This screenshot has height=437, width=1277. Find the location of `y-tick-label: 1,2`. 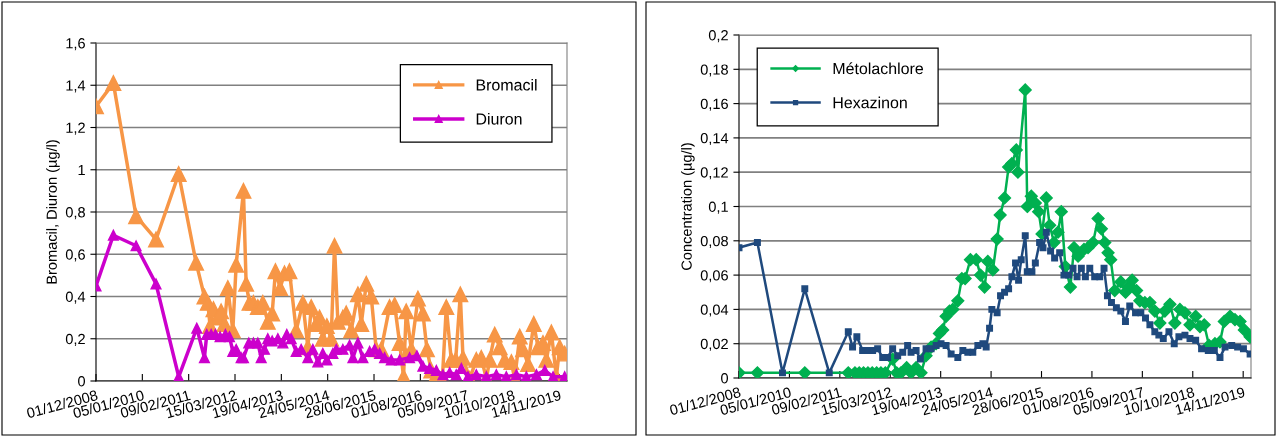

y-tick-label: 1,2 is located at coordinates (75, 128).